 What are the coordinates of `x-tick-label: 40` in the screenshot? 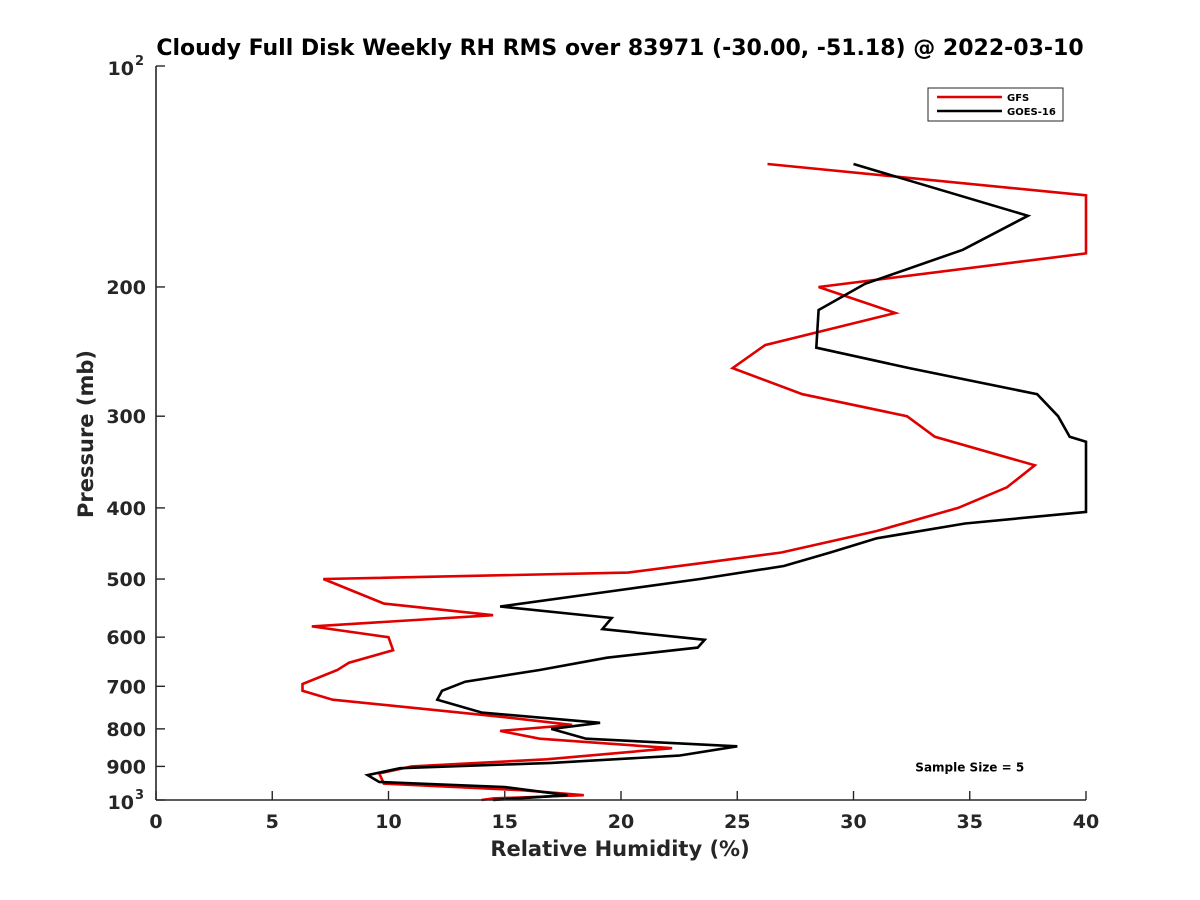 It's located at (1086, 822).